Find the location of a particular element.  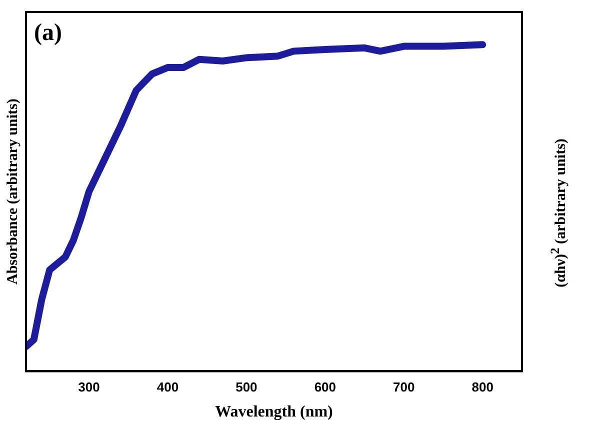

x-tick-label: 600 is located at coordinates (325, 387).